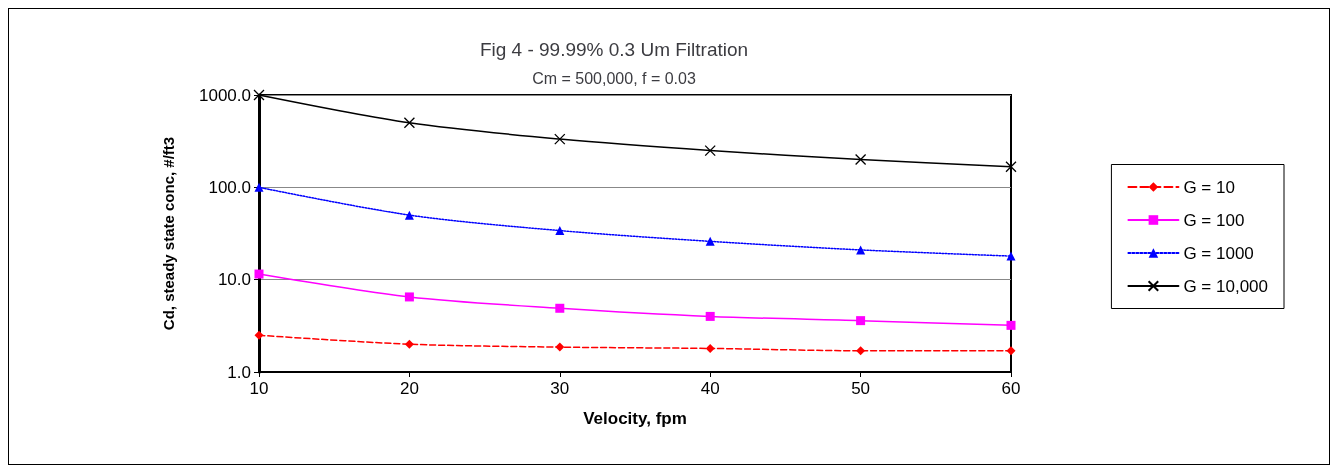 This screenshot has width=1341, height=473. I want to click on x-tick-label: 30, so click(560, 388).